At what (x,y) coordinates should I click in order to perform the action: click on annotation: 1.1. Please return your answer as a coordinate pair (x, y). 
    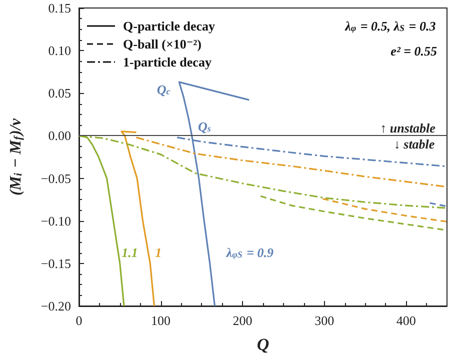
    Looking at the image, I should click on (130, 252).